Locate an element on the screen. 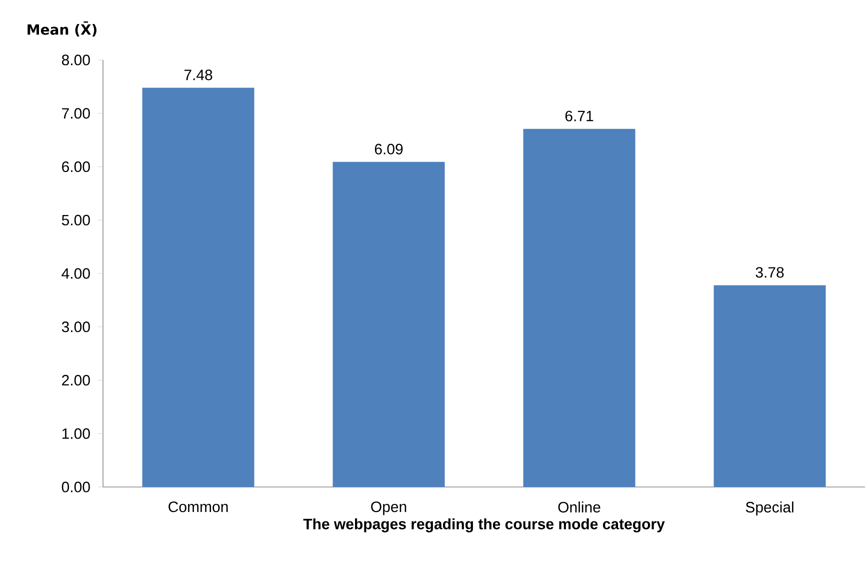 Image resolution: width=867 pixels, height=570 pixels. y-tick-label: 0.00 is located at coordinates (76, 487).